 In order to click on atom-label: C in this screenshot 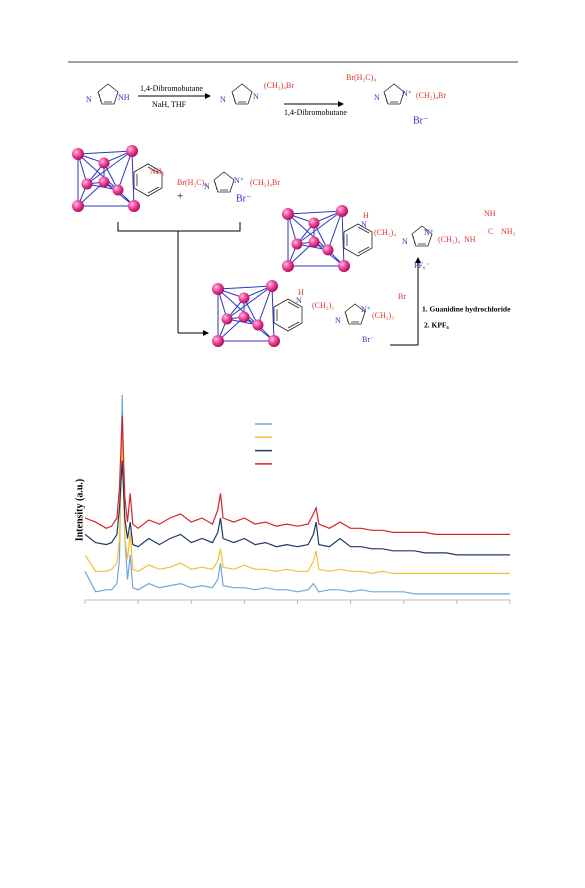, I will do `click(490, 231)`.